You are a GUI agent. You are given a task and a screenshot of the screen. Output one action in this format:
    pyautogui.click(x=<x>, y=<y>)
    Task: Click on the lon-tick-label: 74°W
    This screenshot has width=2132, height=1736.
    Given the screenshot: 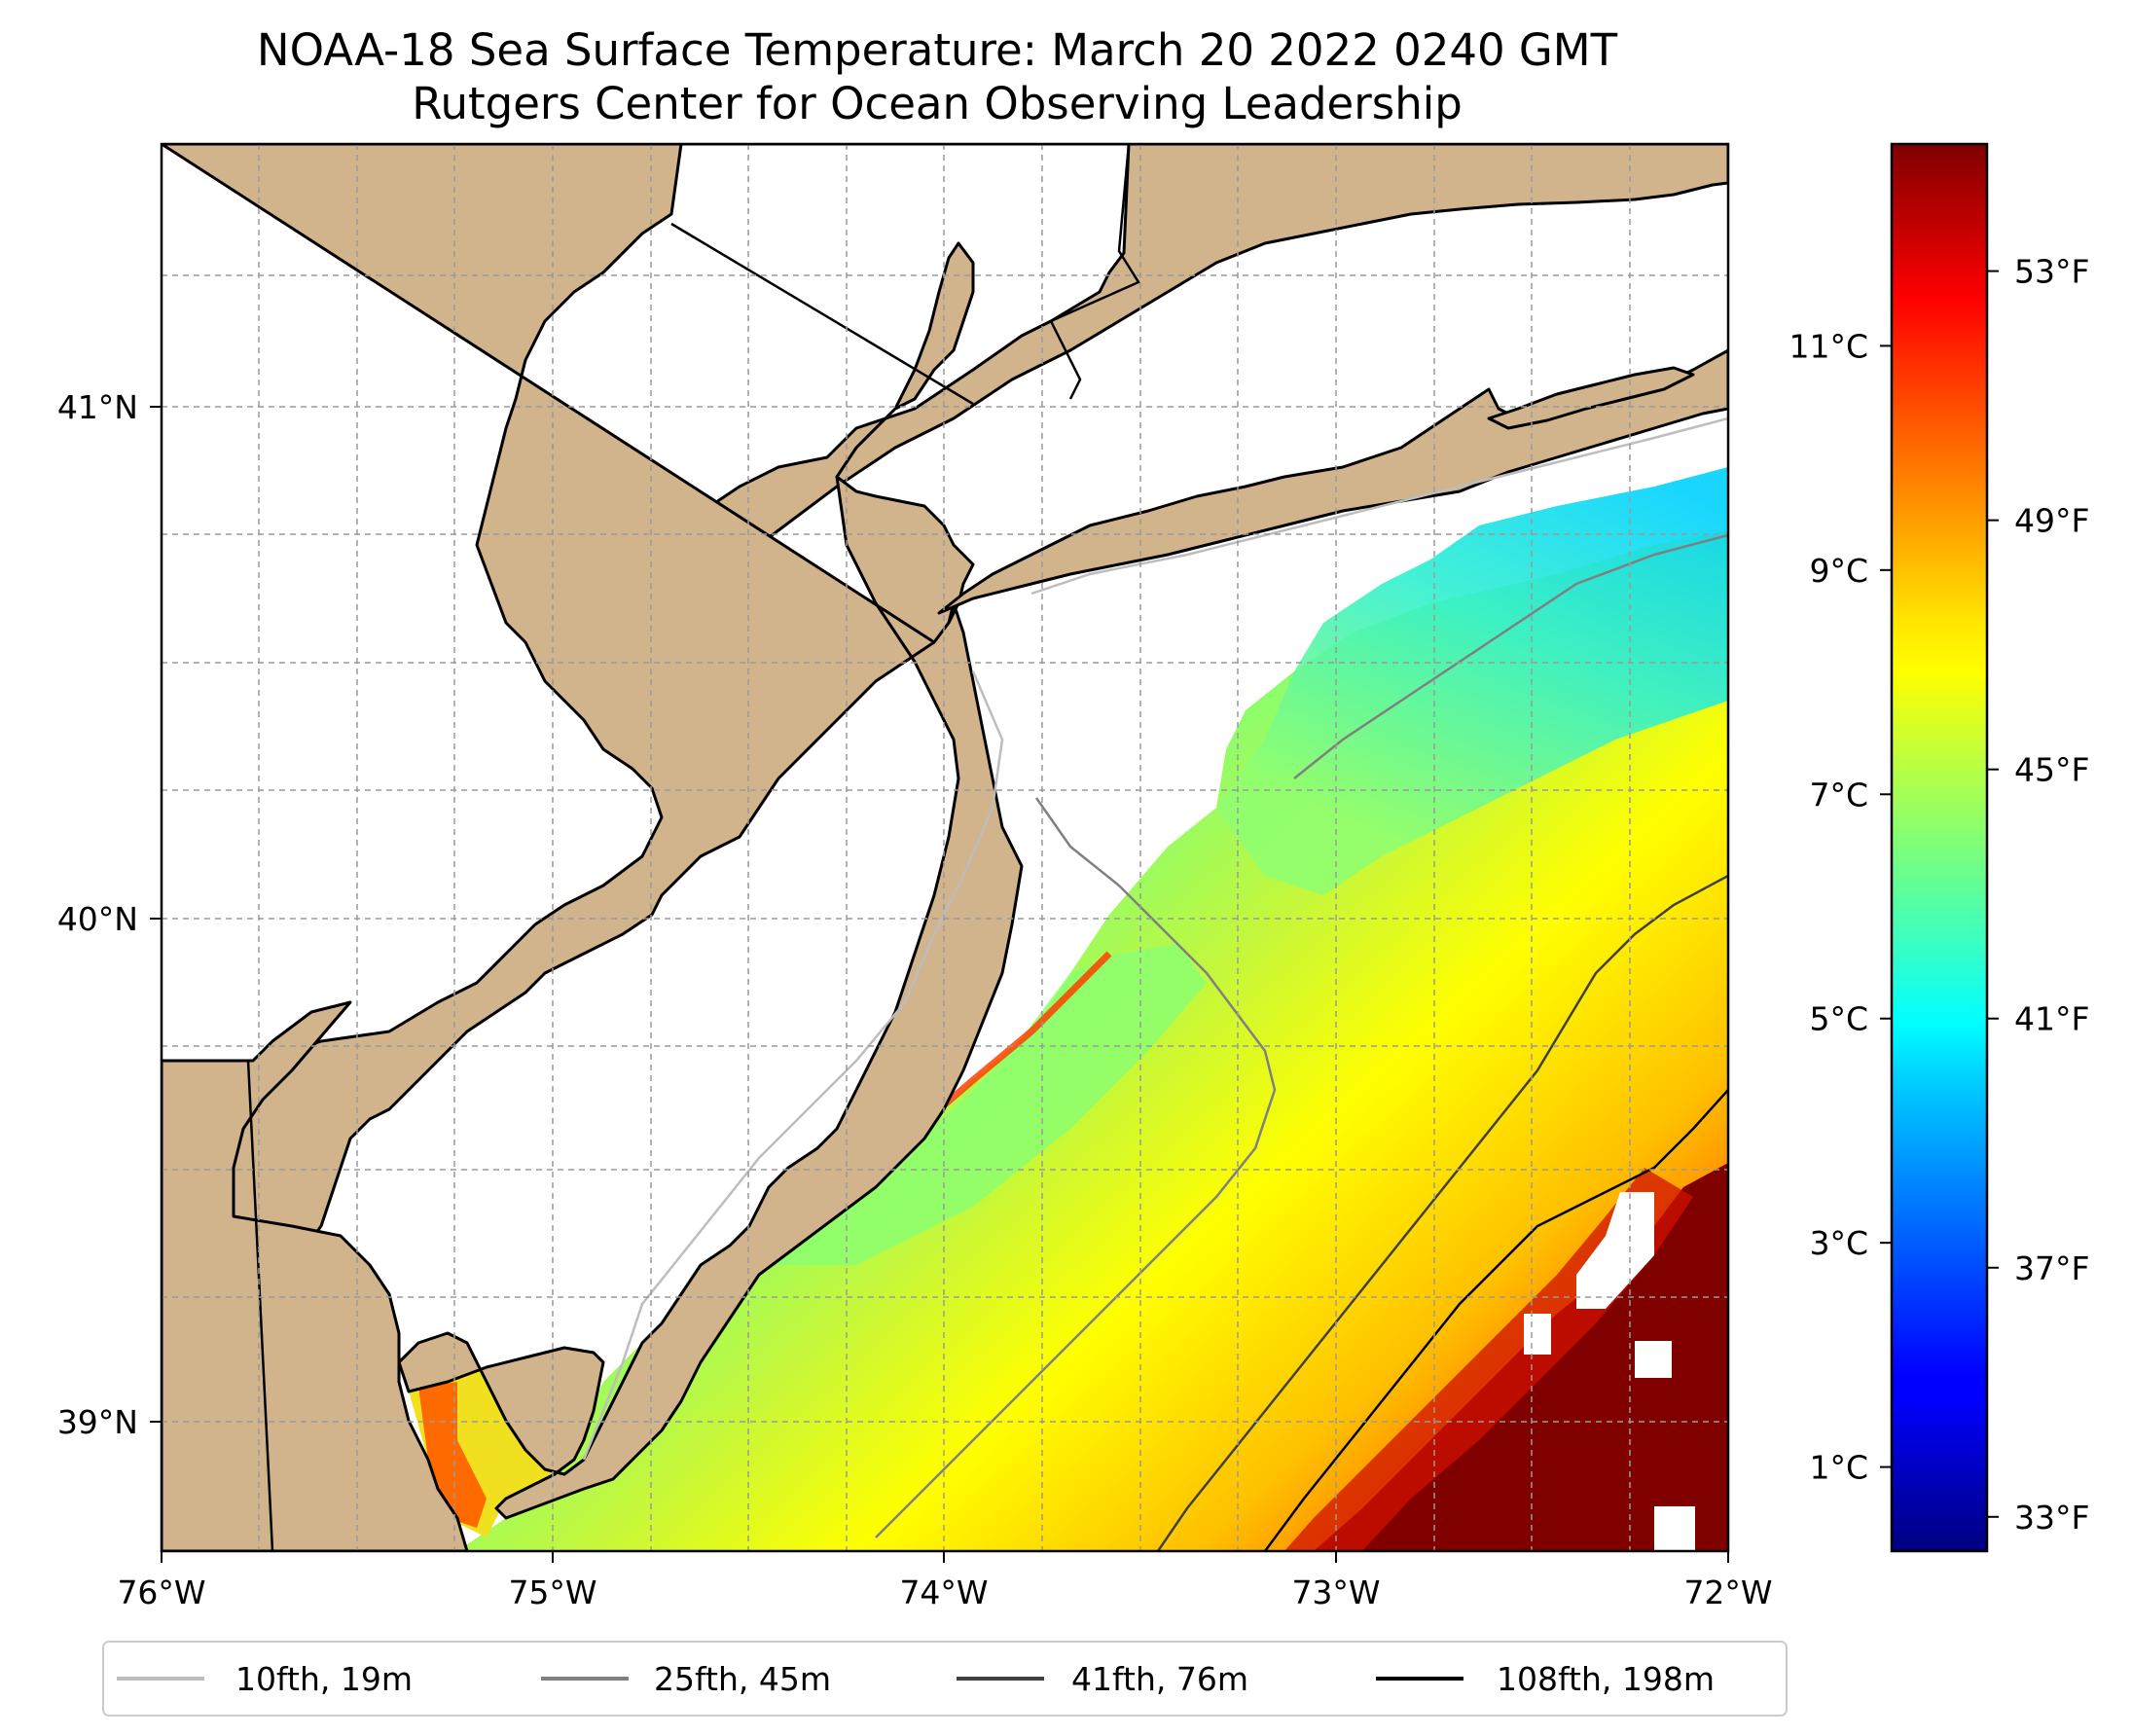 What is the action you would take?
    pyautogui.click(x=943, y=1592)
    